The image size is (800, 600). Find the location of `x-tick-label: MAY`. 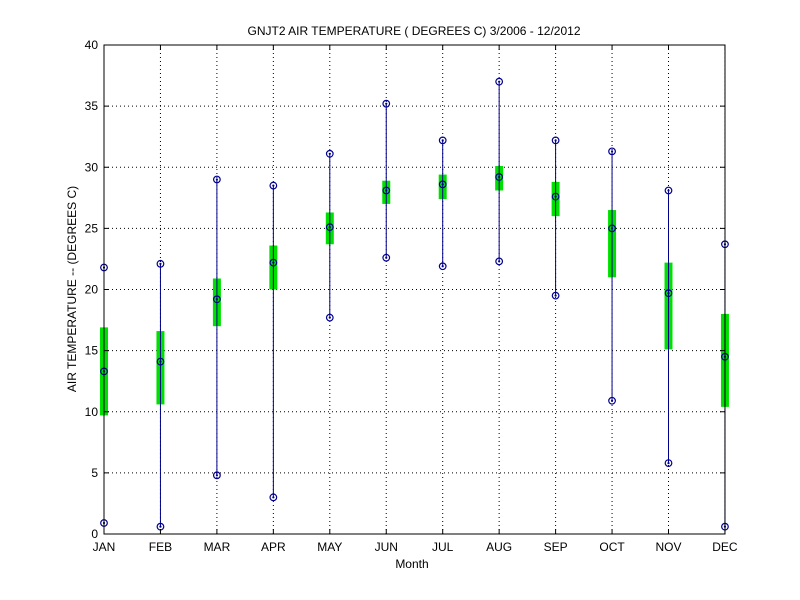

x-tick-label: MAY is located at coordinates (329, 547).